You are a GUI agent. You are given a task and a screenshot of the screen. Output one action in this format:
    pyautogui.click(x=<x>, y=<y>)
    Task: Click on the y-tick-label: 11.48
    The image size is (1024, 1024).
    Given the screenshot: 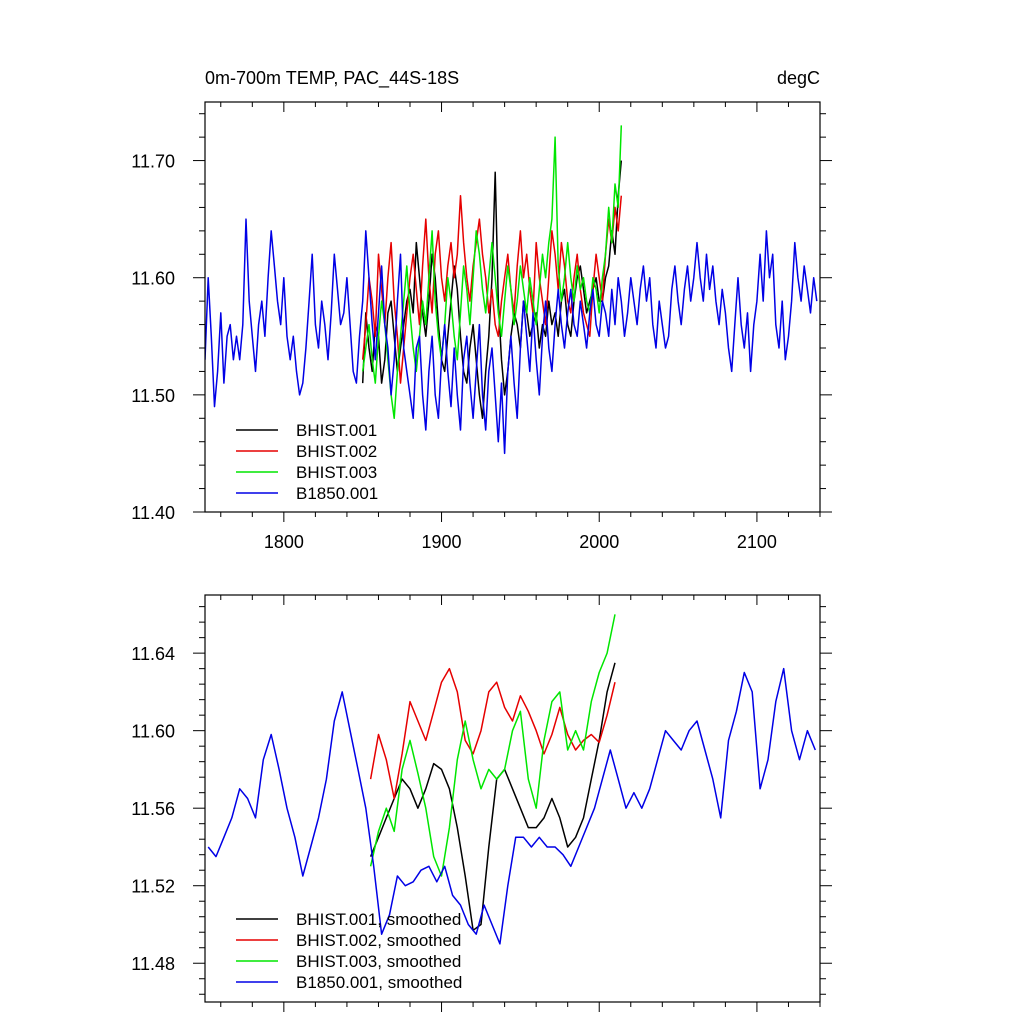 What is the action you would take?
    pyautogui.click(x=153, y=964)
    